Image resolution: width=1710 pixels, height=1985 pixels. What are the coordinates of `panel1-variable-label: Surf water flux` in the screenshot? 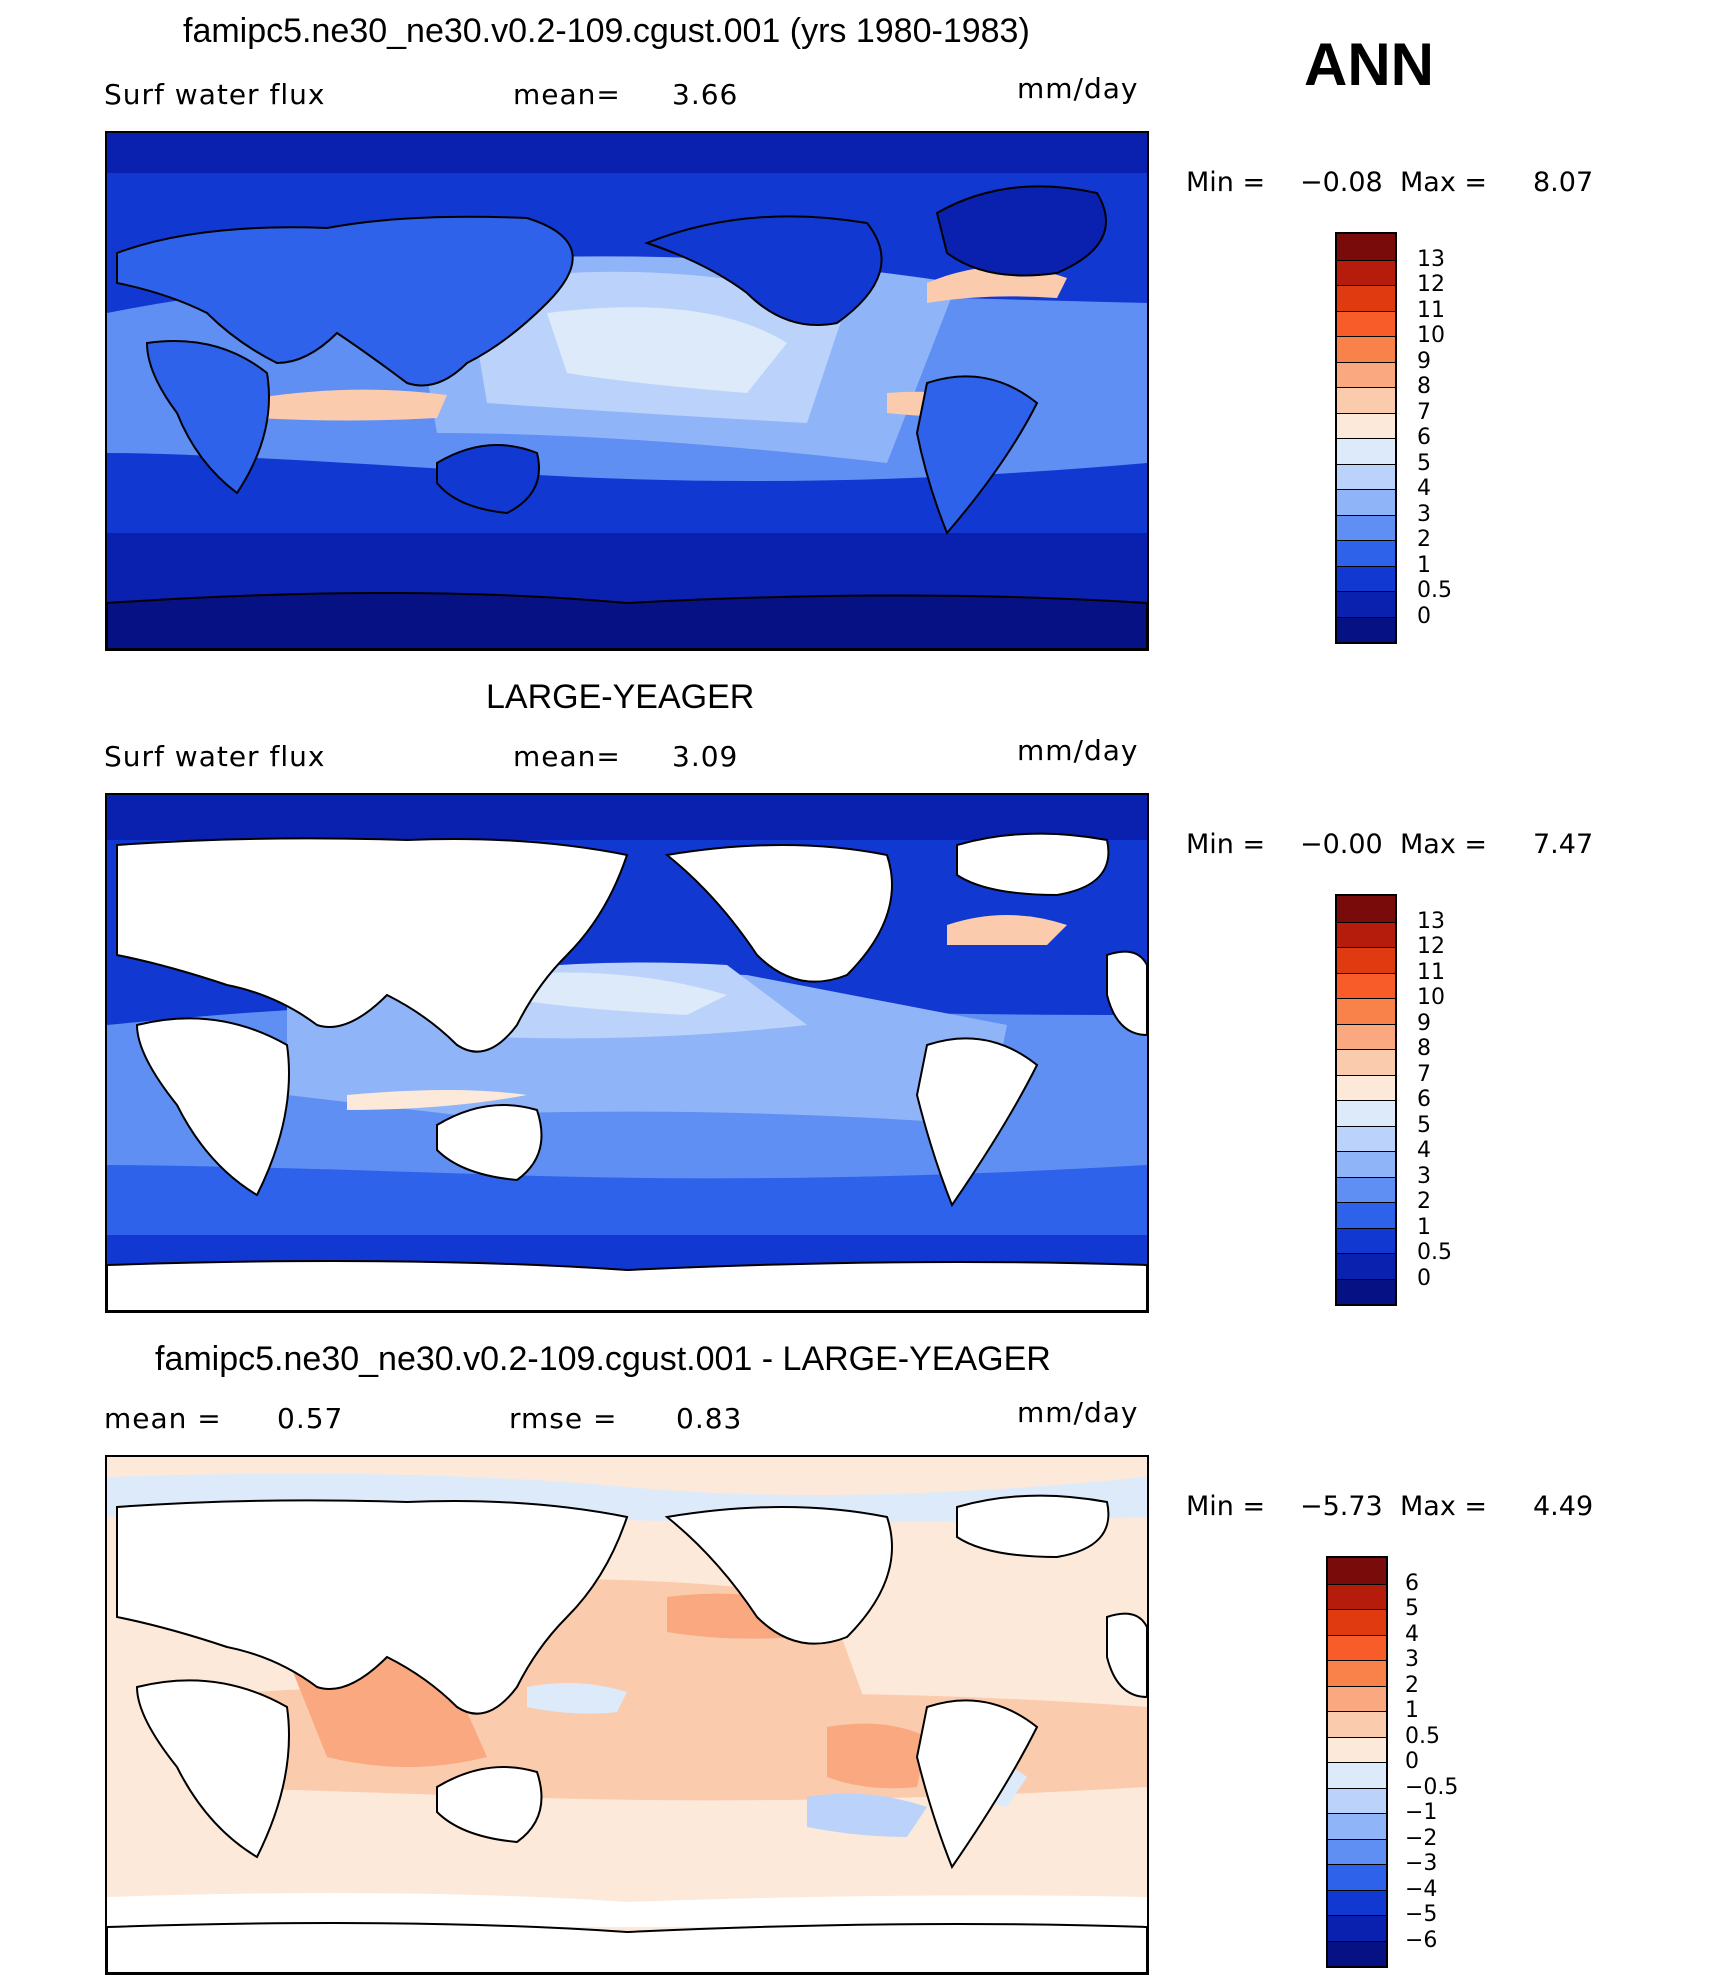 It's located at (215, 94).